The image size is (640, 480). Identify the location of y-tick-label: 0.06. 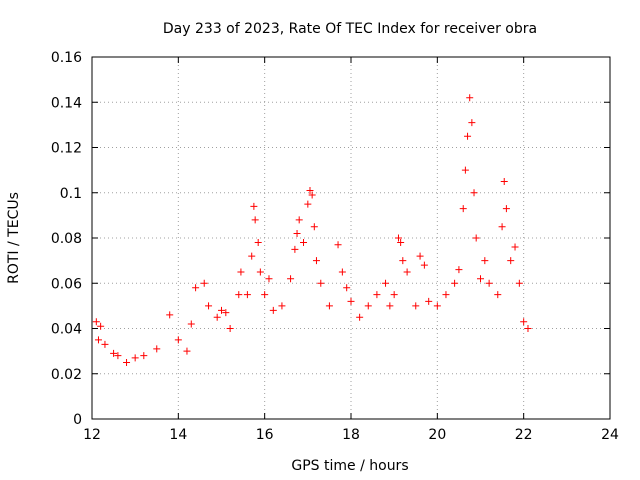
(66, 284).